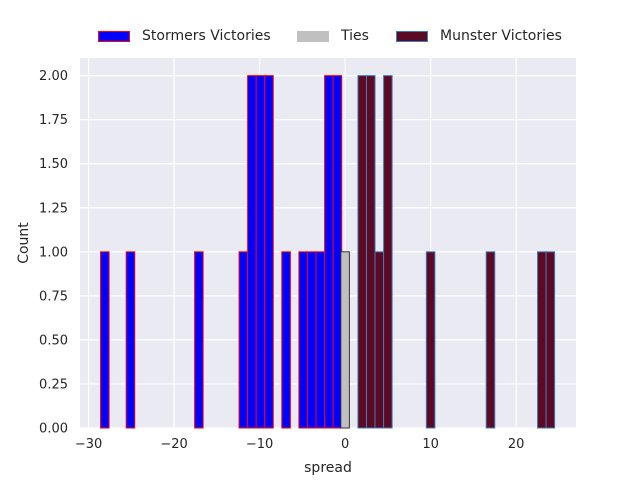  What do you see at coordinates (430, 444) in the screenshot?
I see `x-tick-label: 10` at bounding box center [430, 444].